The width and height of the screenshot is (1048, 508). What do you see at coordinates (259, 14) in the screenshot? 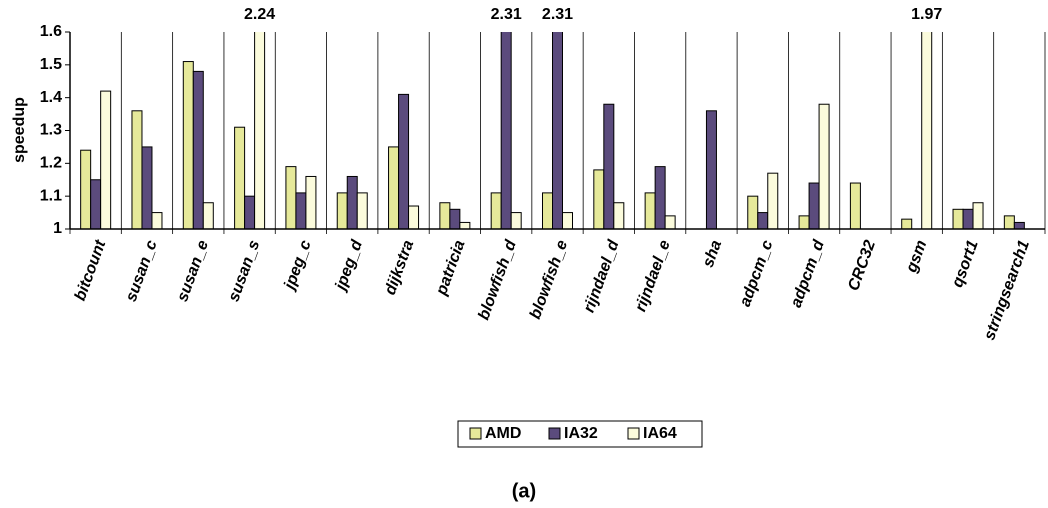
I see `overflow-label: 2.24` at bounding box center [259, 14].